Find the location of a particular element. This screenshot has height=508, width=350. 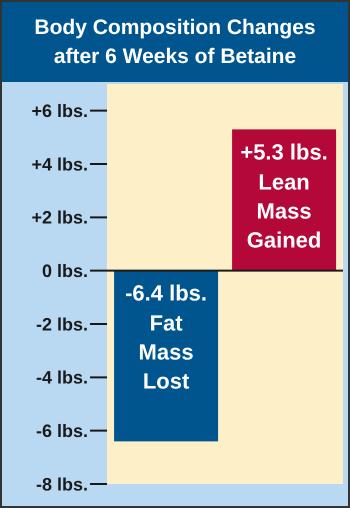

y-tick-label: +4 lbs. is located at coordinates (59, 164).